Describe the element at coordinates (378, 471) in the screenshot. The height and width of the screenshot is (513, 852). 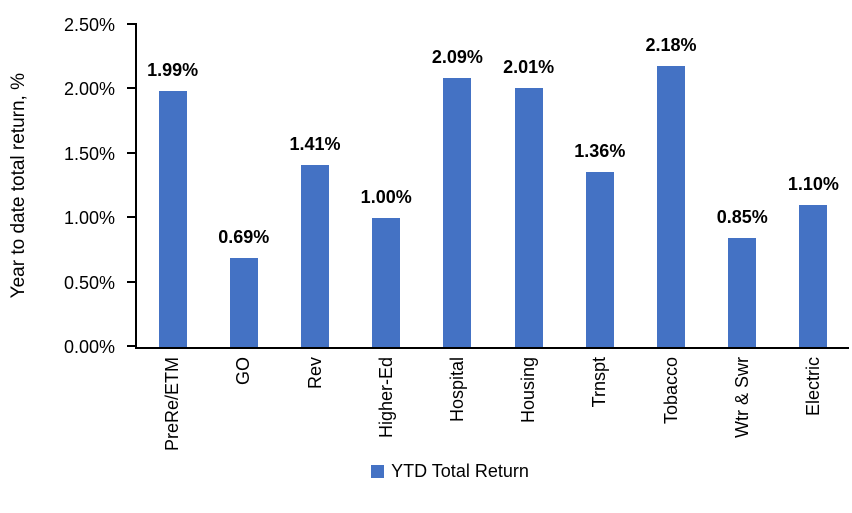
I see `legend-color-swatch` at that location.